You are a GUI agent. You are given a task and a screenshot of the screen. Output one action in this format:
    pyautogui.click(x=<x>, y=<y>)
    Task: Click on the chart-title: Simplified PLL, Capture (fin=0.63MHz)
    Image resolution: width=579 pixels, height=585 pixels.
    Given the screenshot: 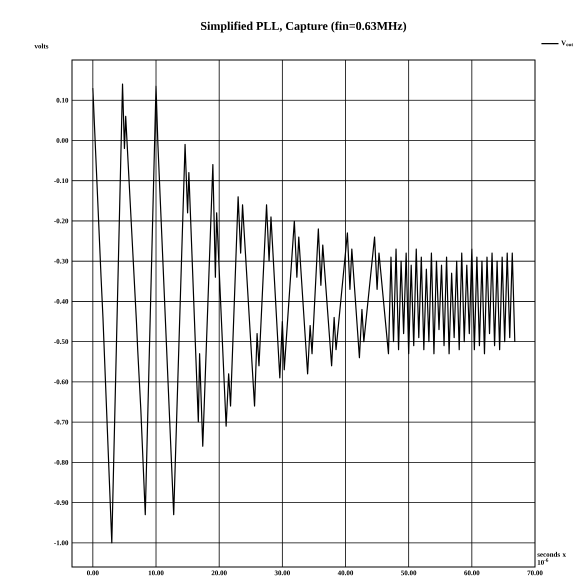 What is the action you would take?
    pyautogui.click(x=303, y=26)
    